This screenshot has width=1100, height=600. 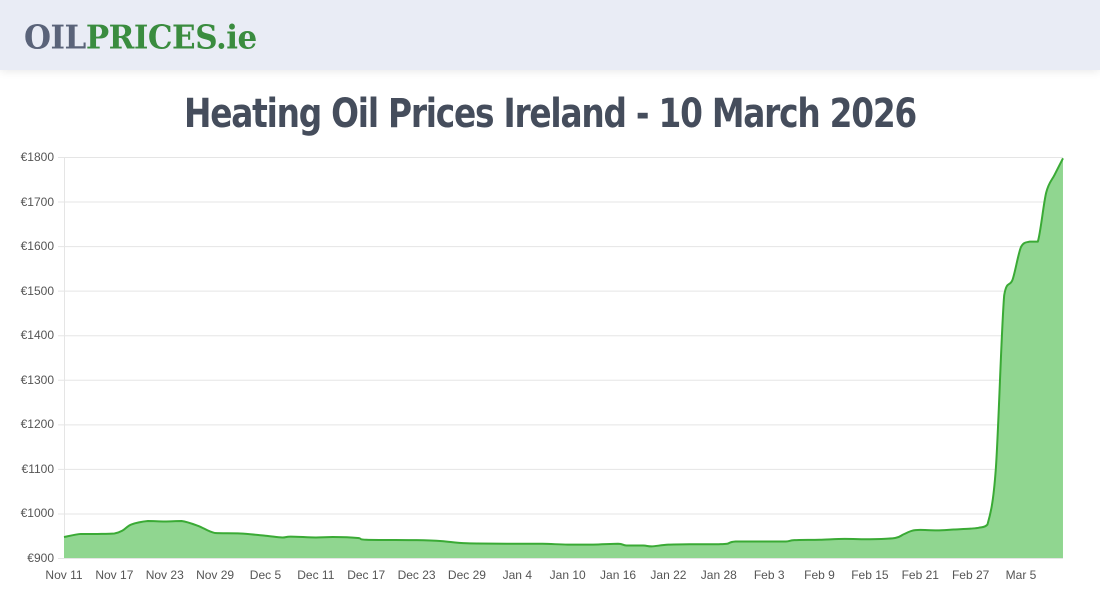 What do you see at coordinates (366, 575) in the screenshot?
I see `x-axis-tick-label: Dec 17` at bounding box center [366, 575].